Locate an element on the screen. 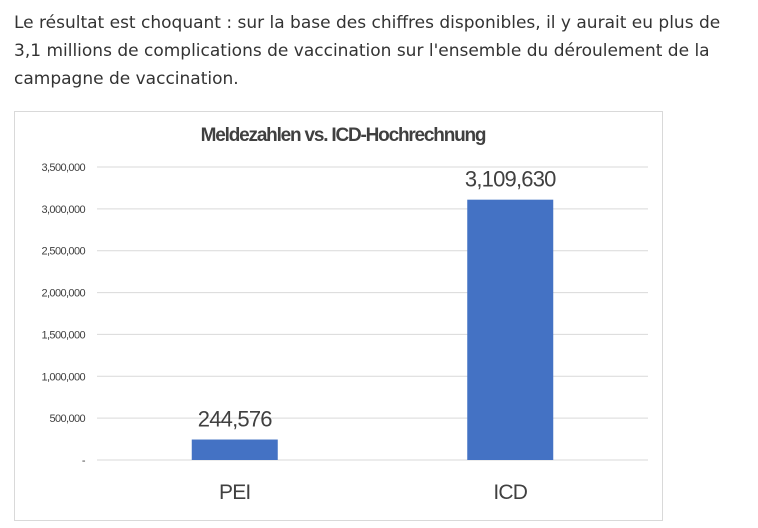 This screenshot has height=528, width=758. bar-pei is located at coordinates (234, 449).